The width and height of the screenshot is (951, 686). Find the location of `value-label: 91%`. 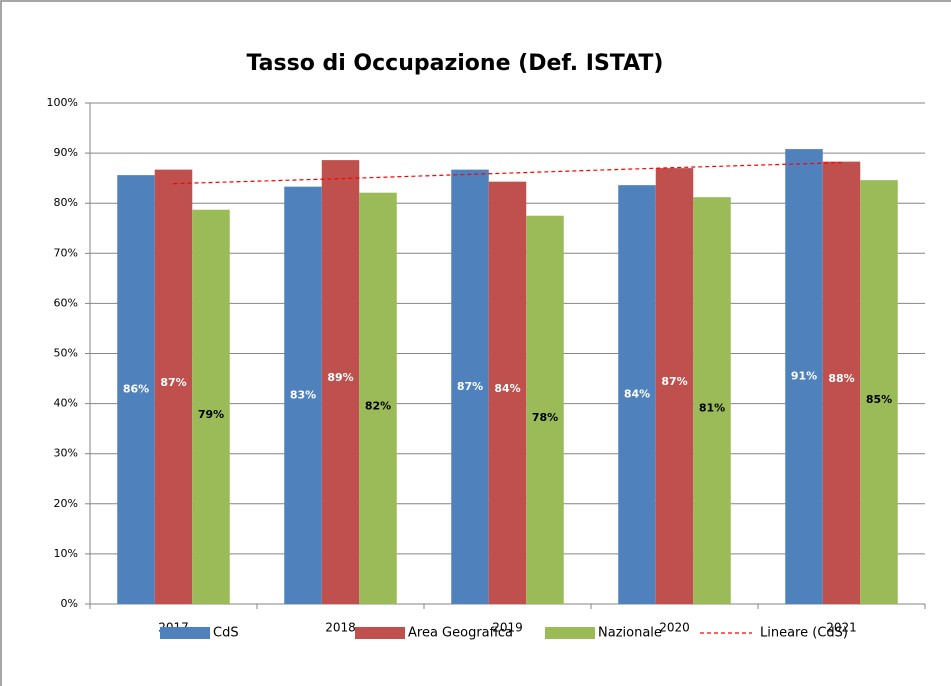

value-label: 91% is located at coordinates (804, 376).